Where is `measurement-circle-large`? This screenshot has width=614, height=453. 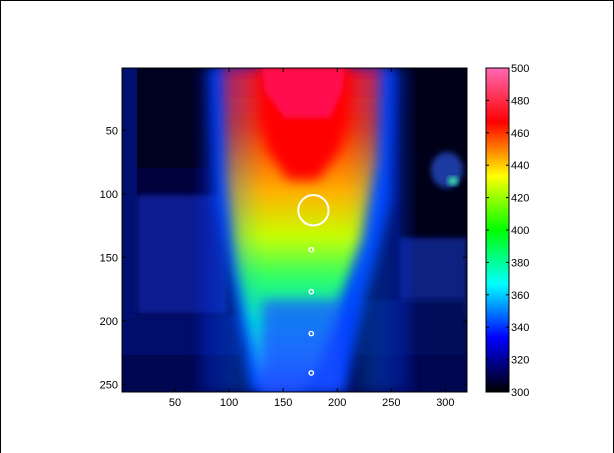
measurement-circle-large is located at coordinates (313, 210).